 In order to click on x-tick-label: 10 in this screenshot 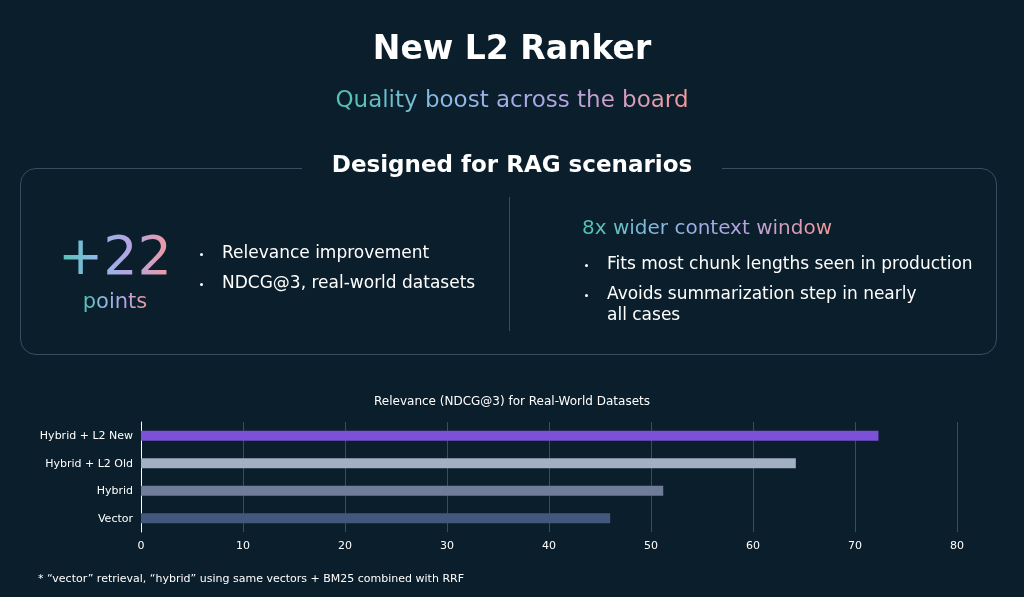, I will do `click(243, 545)`.